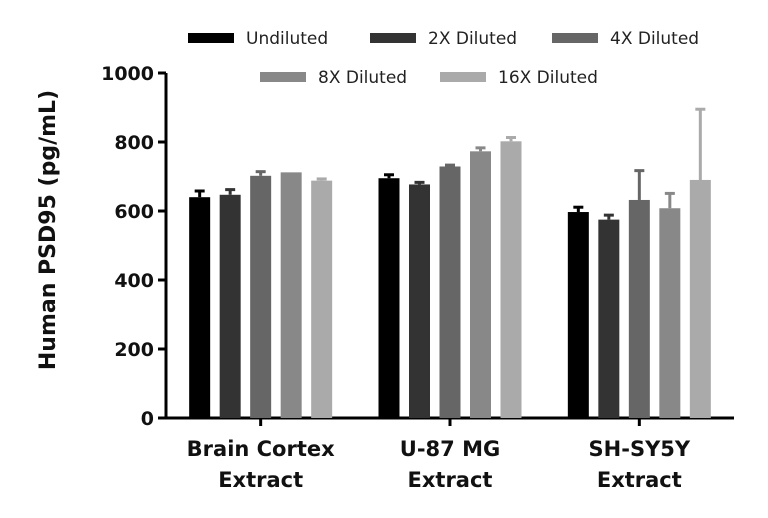 The image size is (768, 518). What do you see at coordinates (134, 212) in the screenshot?
I see `y-tick-label: 600` at bounding box center [134, 212].